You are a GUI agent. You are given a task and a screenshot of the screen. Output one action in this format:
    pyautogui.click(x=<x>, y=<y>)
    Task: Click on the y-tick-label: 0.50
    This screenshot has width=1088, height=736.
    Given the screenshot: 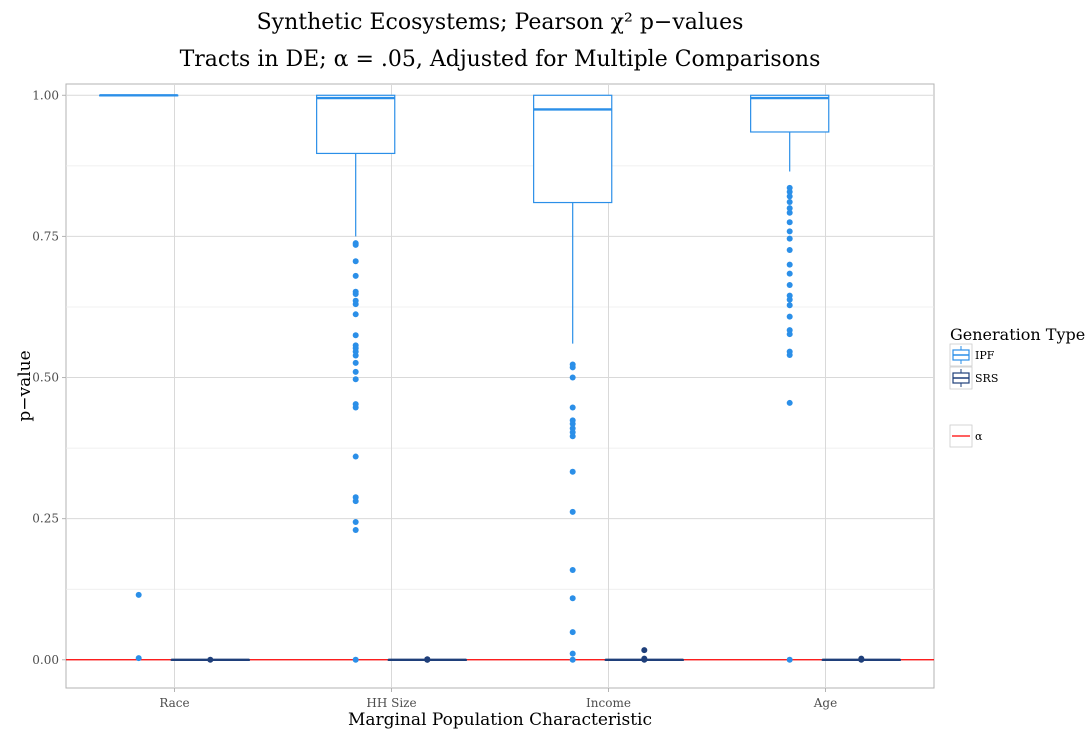 What is the action you would take?
    pyautogui.click(x=45, y=378)
    